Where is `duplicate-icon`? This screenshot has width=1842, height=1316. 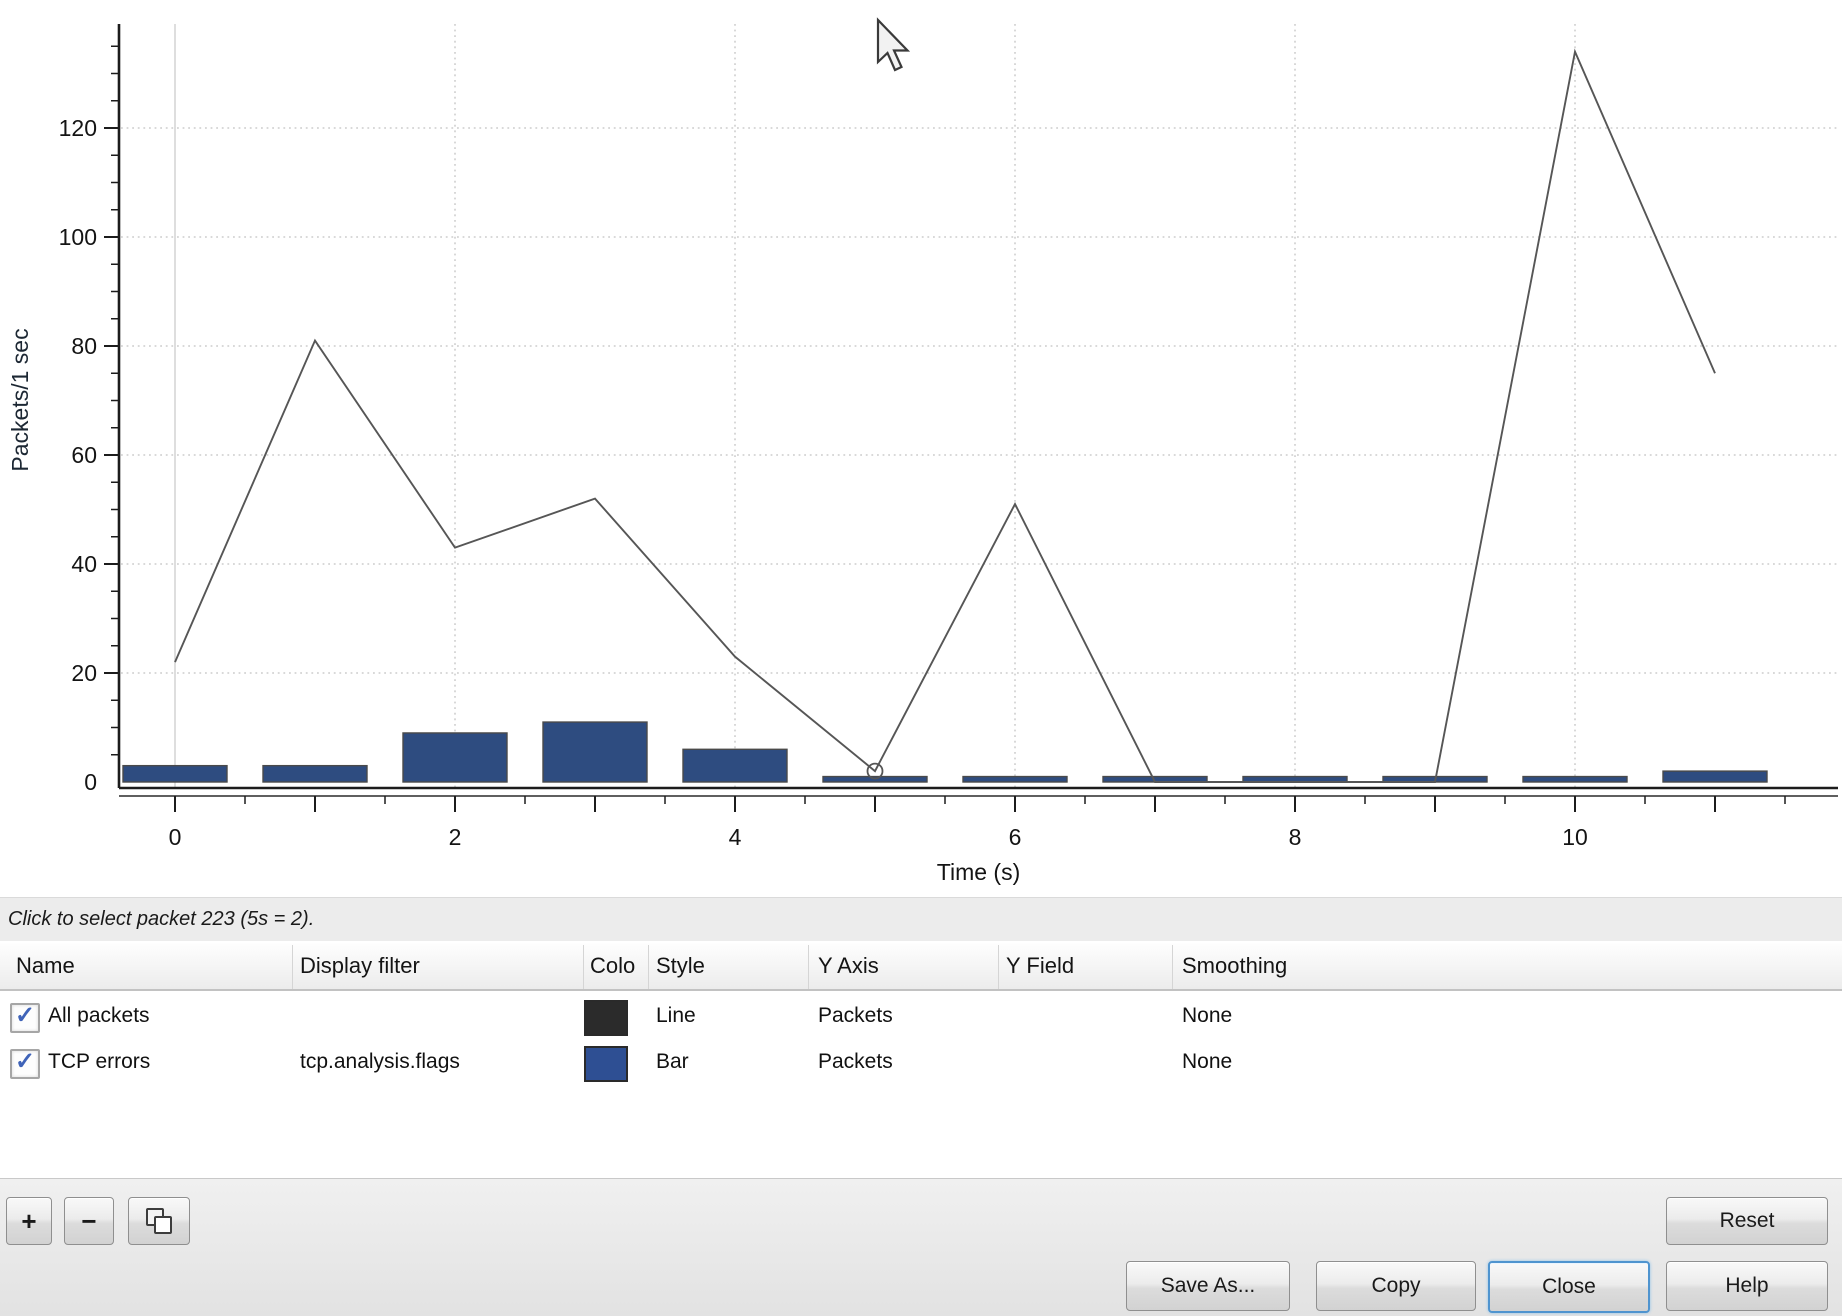 duplicate-icon is located at coordinates (159, 1221).